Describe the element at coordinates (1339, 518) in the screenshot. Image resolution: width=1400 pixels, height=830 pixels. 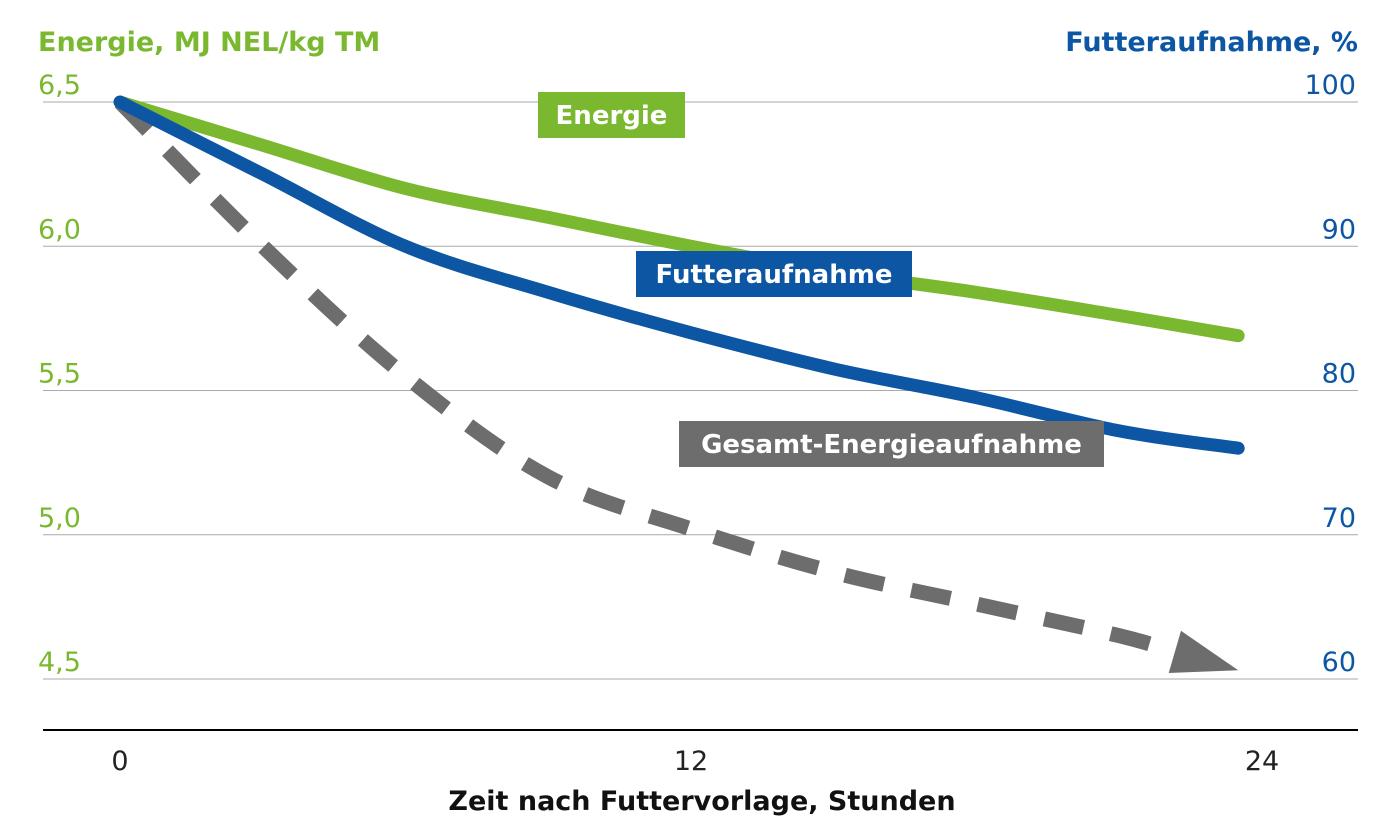
I see `right-tick-label: 70` at that location.